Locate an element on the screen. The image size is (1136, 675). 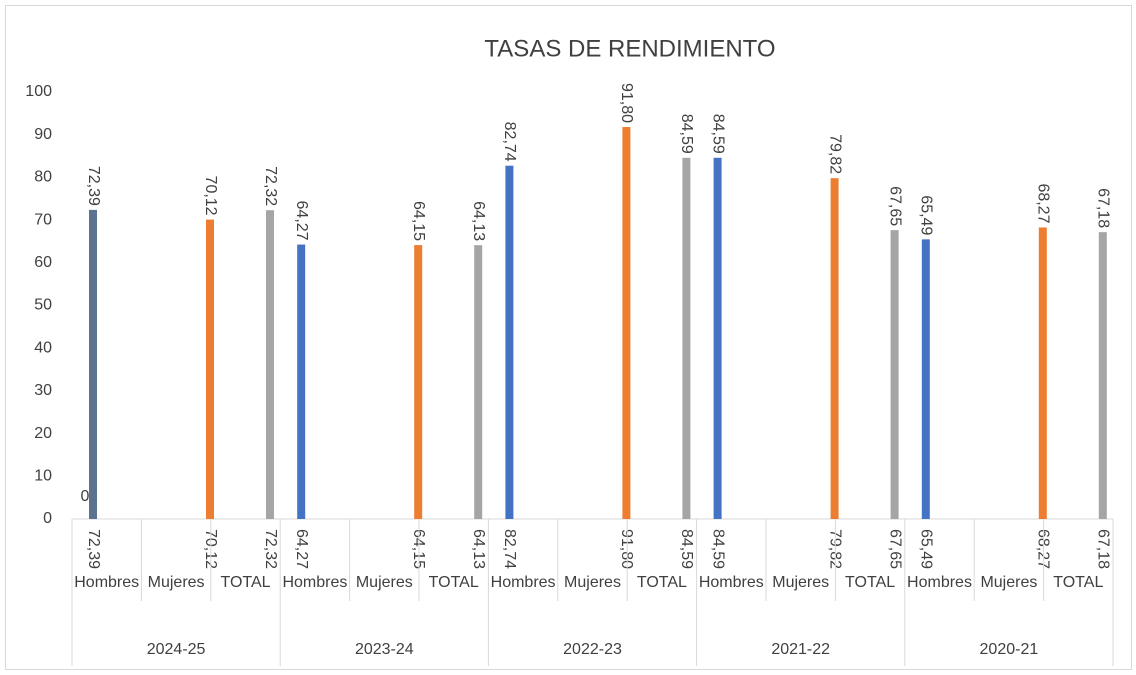
x-tick-label: 64,15 is located at coordinates (418, 549).